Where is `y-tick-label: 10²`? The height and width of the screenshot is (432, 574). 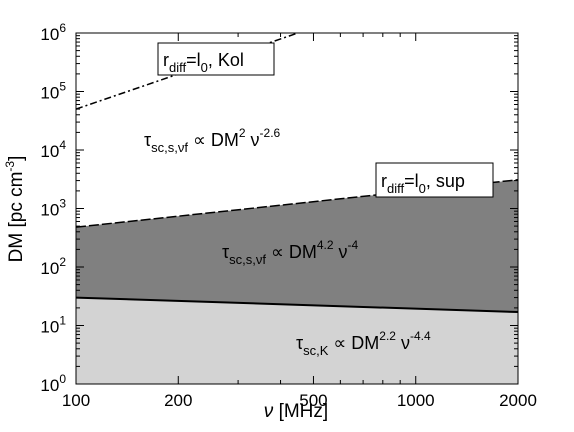 y-tick-label: 10² is located at coordinates (53, 266).